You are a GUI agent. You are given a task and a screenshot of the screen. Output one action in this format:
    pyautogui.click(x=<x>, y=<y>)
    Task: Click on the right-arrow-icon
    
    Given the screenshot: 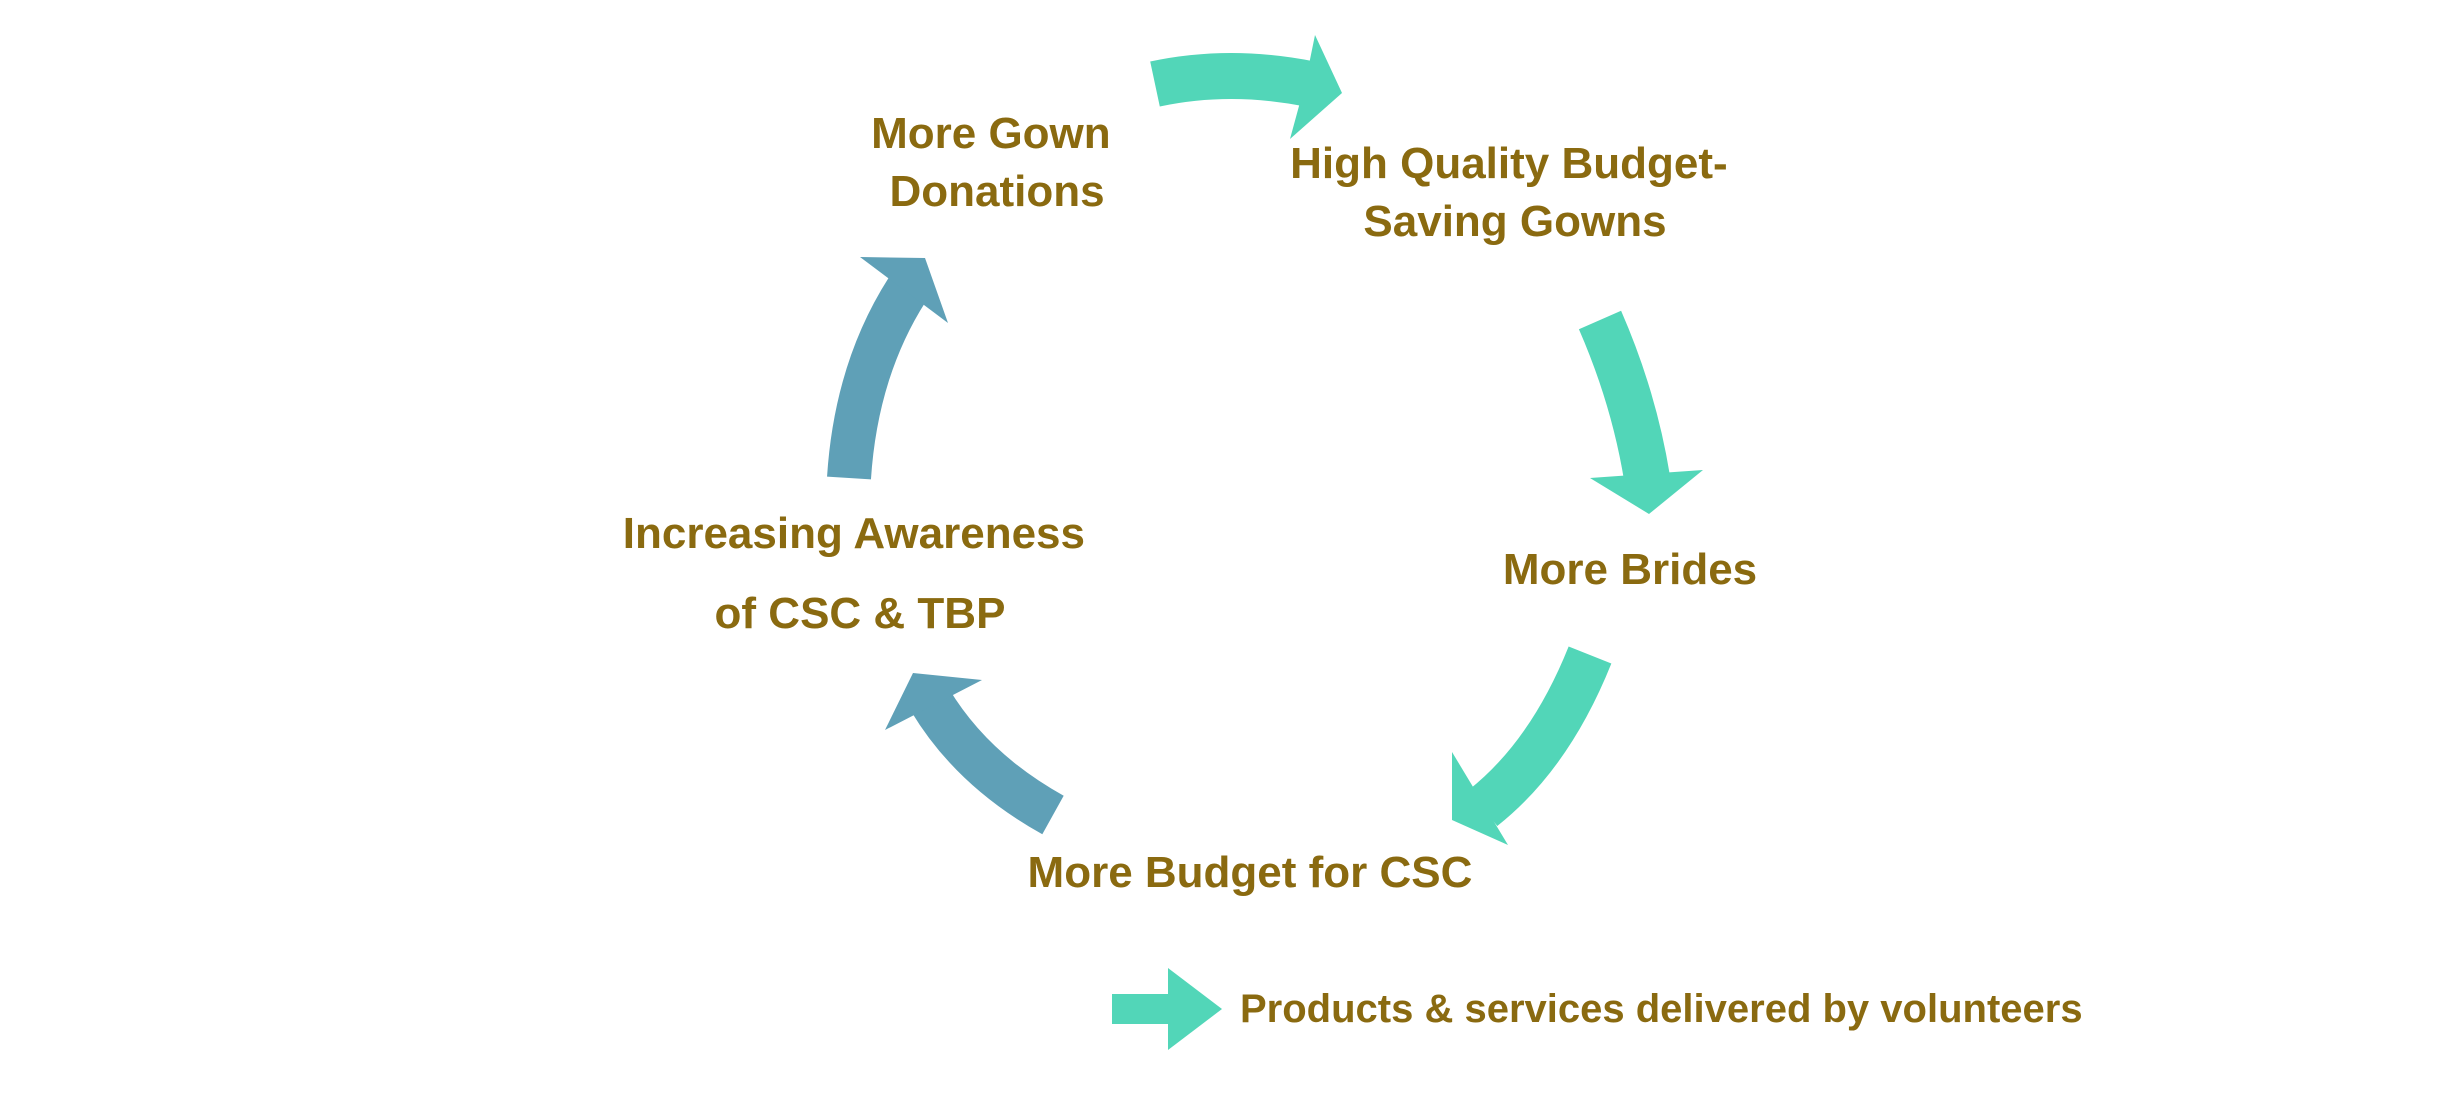 What is the action you would take?
    pyautogui.click(x=1167, y=1009)
    